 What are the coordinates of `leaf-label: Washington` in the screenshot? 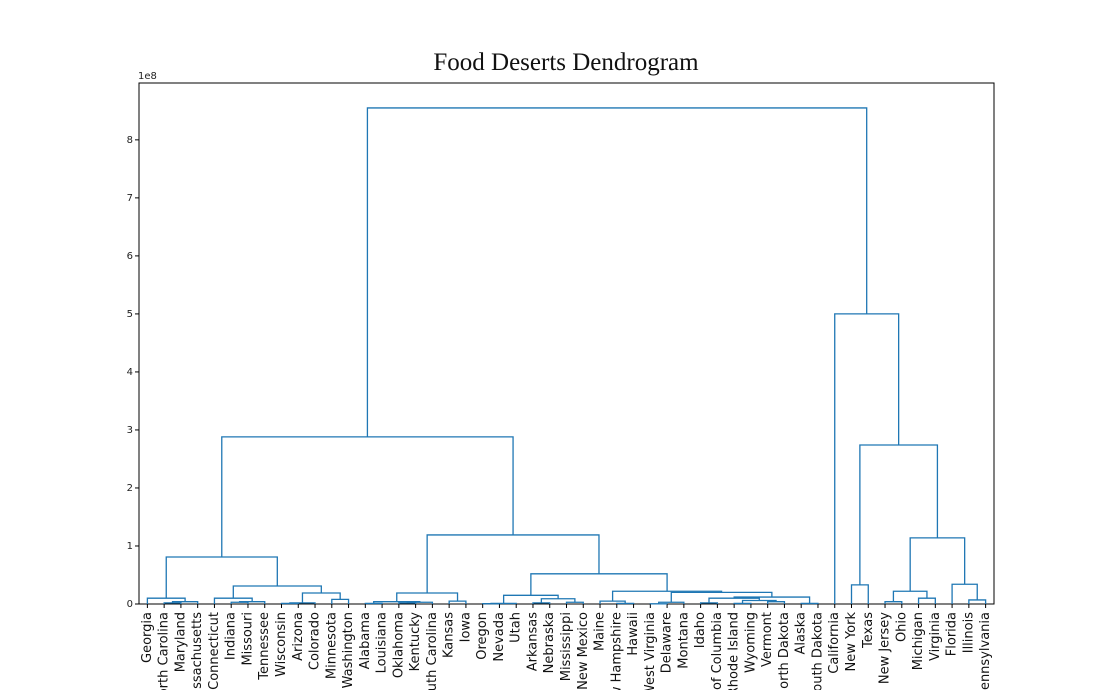 It's located at (348, 650).